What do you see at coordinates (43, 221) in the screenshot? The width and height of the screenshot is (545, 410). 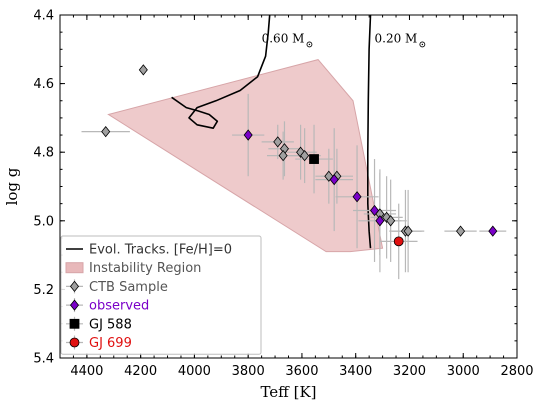 I see `y-tick-label: 5.0` at bounding box center [43, 221].